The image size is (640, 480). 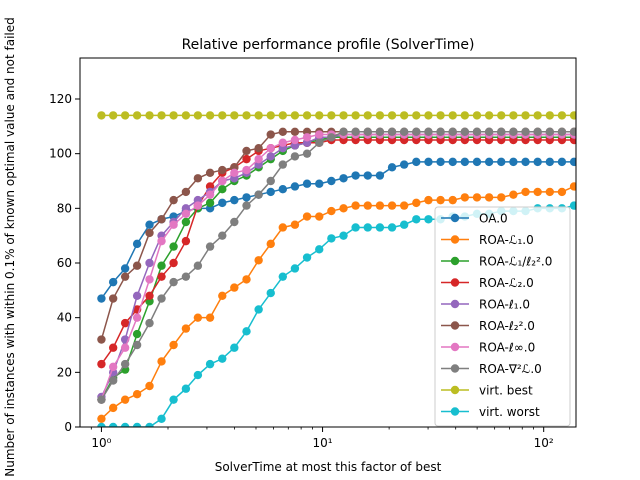 What do you see at coordinates (506, 283) in the screenshot?
I see `legend-label: ROA-ℒ₂.0` at bounding box center [506, 283].